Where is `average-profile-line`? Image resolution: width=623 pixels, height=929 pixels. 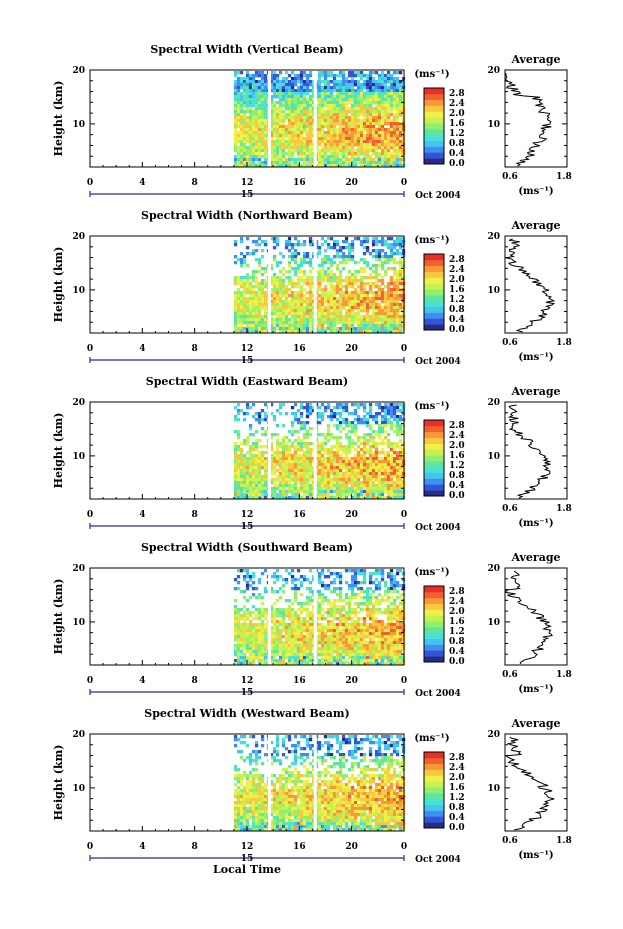 average-profile-line is located at coordinates (529, 451).